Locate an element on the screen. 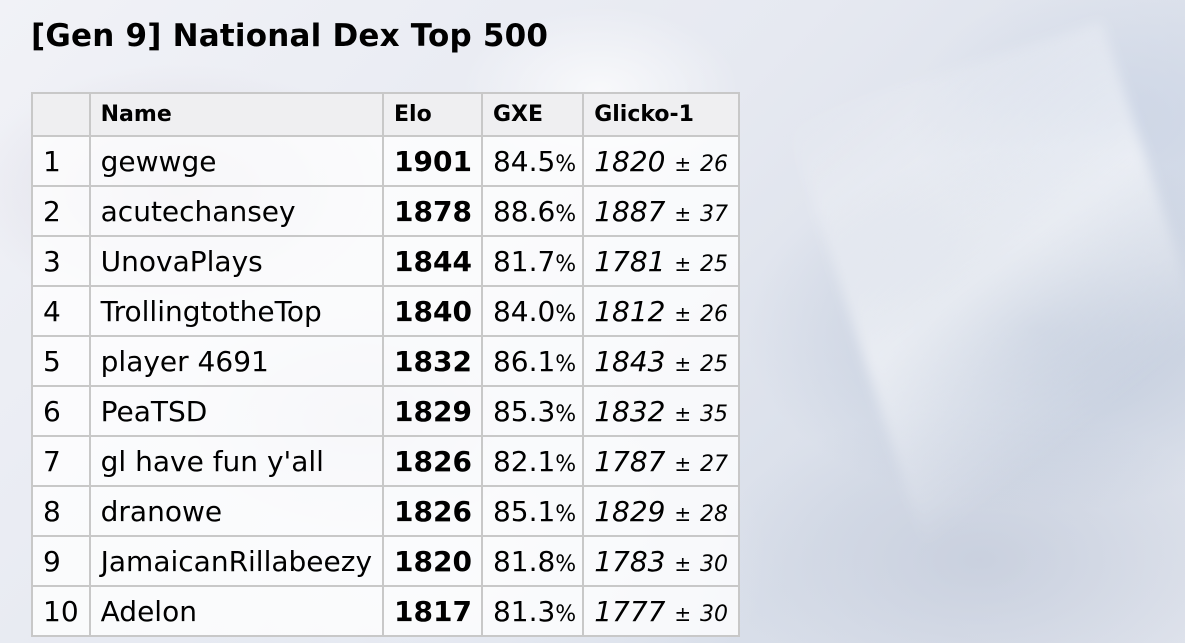  table-row: 10 Adelon 1817 81.3% 1777 ± 30 is located at coordinates (386, 611).